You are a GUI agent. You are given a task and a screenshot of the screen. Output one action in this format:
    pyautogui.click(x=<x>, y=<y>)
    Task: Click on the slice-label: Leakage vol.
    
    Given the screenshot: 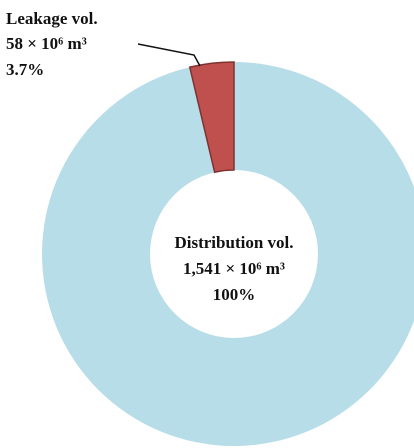 What is the action you would take?
    pyautogui.click(x=52, y=18)
    